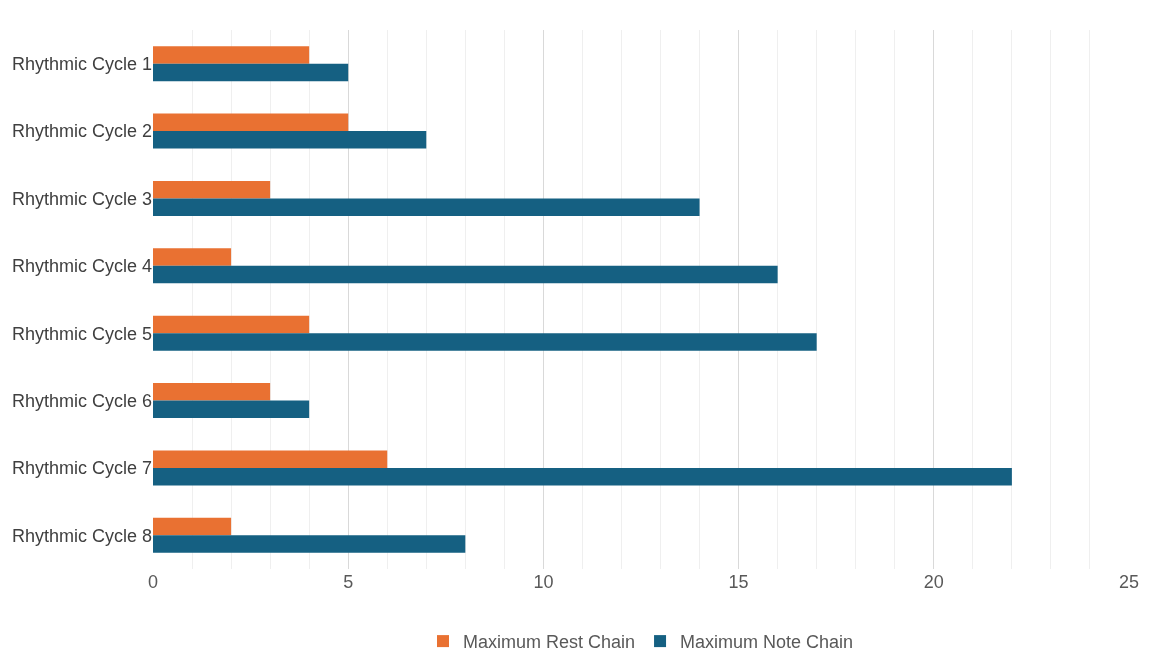 Image resolution: width=1154 pixels, height=672 pixels. I want to click on x-tick-label: 20, so click(933, 582).